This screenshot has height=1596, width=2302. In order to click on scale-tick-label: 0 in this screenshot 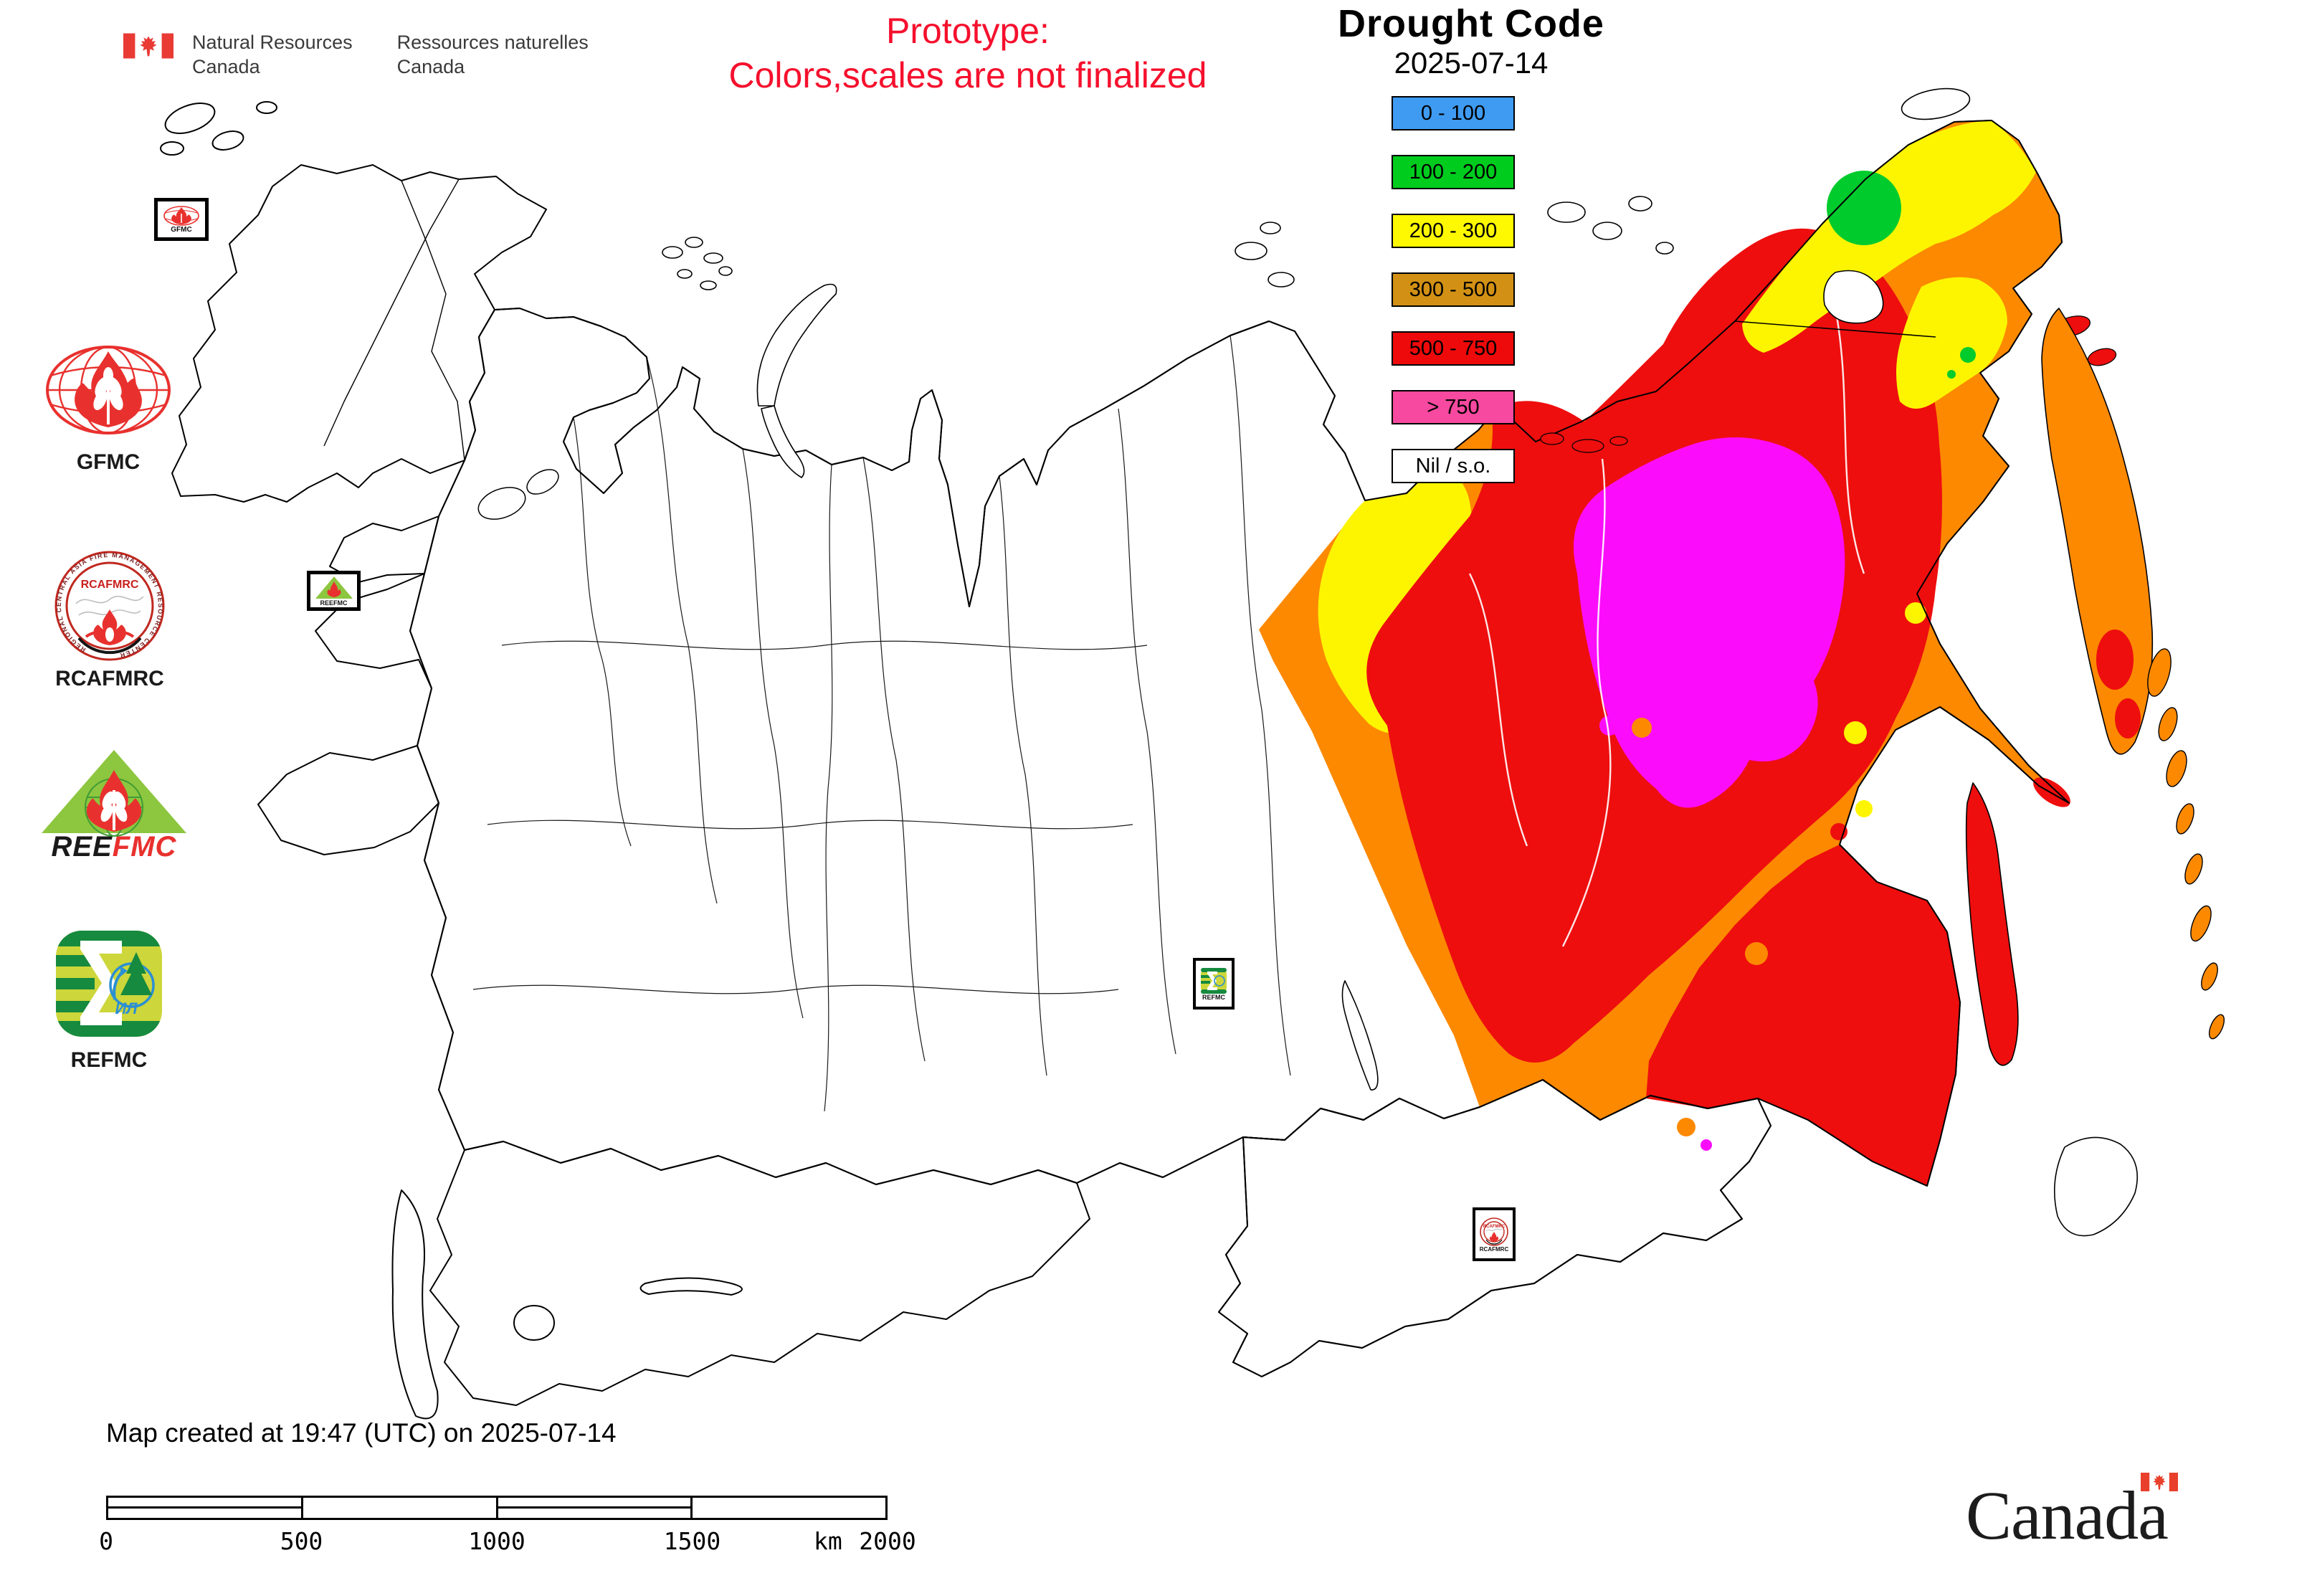, I will do `click(106, 1541)`.